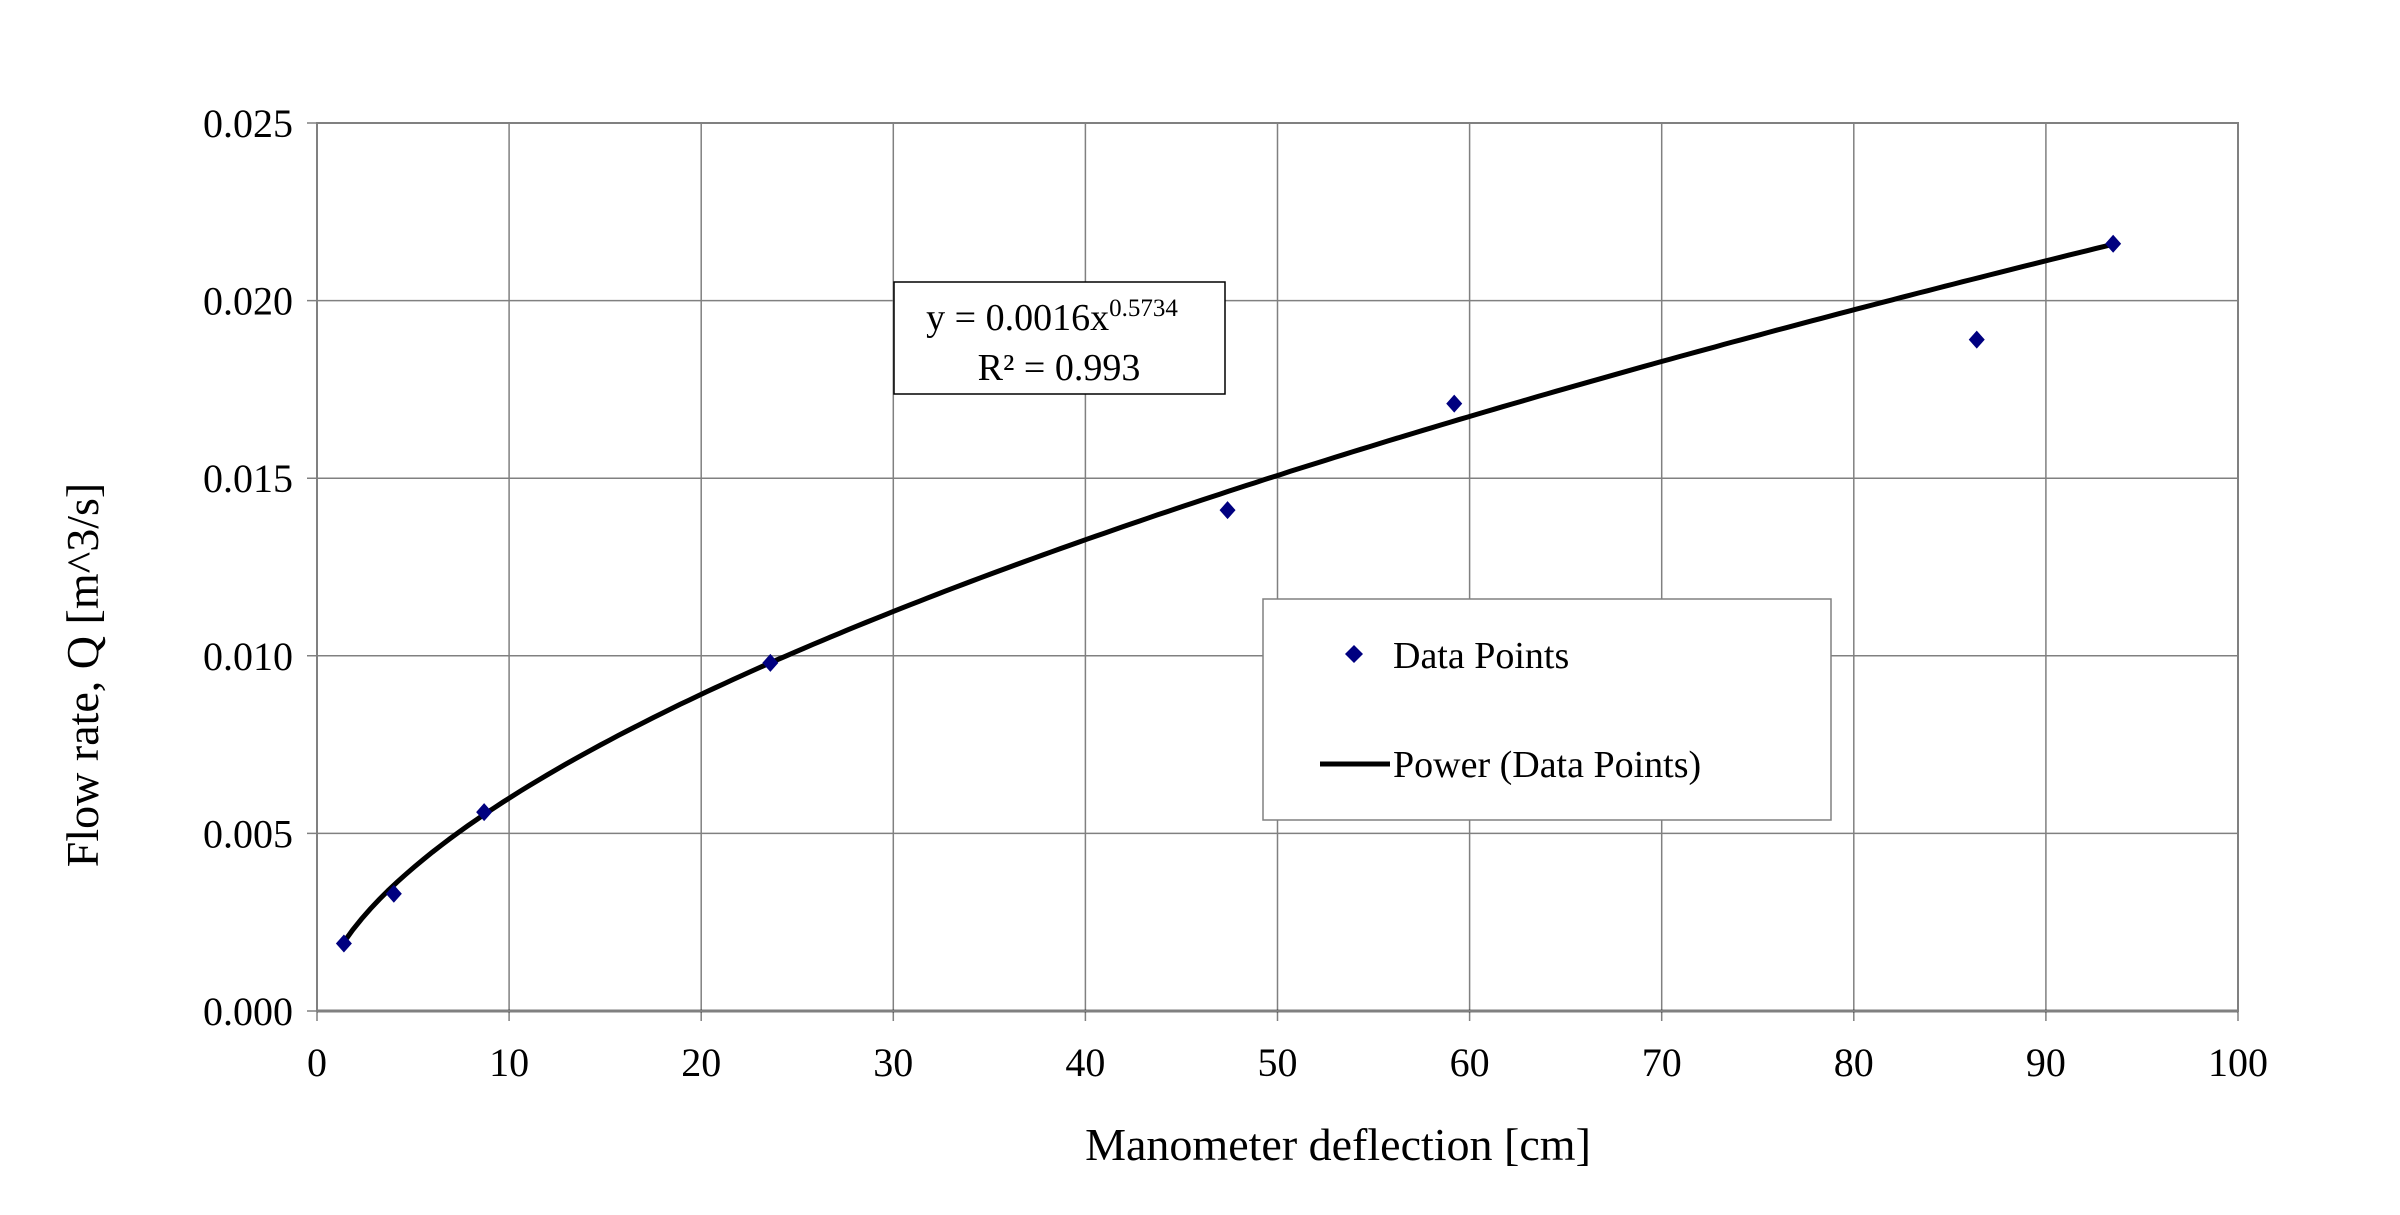  Describe the element at coordinates (248, 301) in the screenshot. I see `y-tick-label: 0.020` at that location.